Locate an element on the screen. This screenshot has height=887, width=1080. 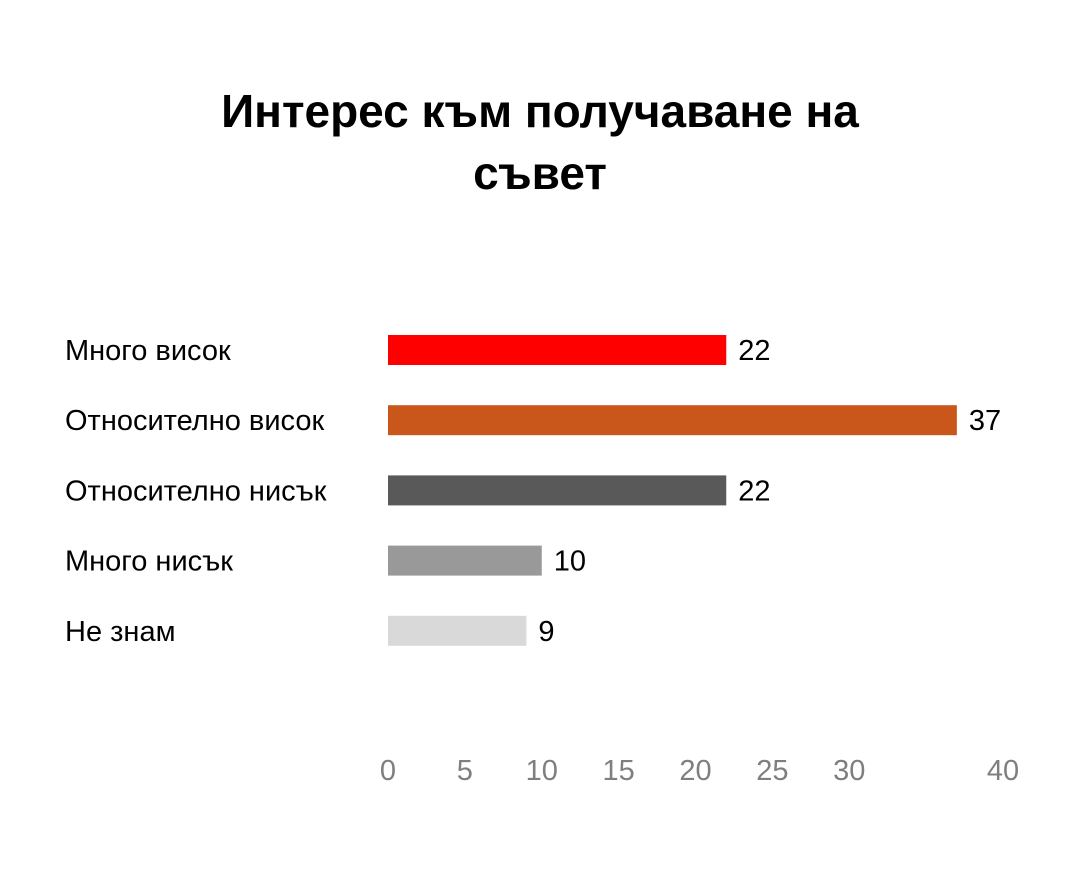
chart-title-line-2: съвет is located at coordinates (540, 173).